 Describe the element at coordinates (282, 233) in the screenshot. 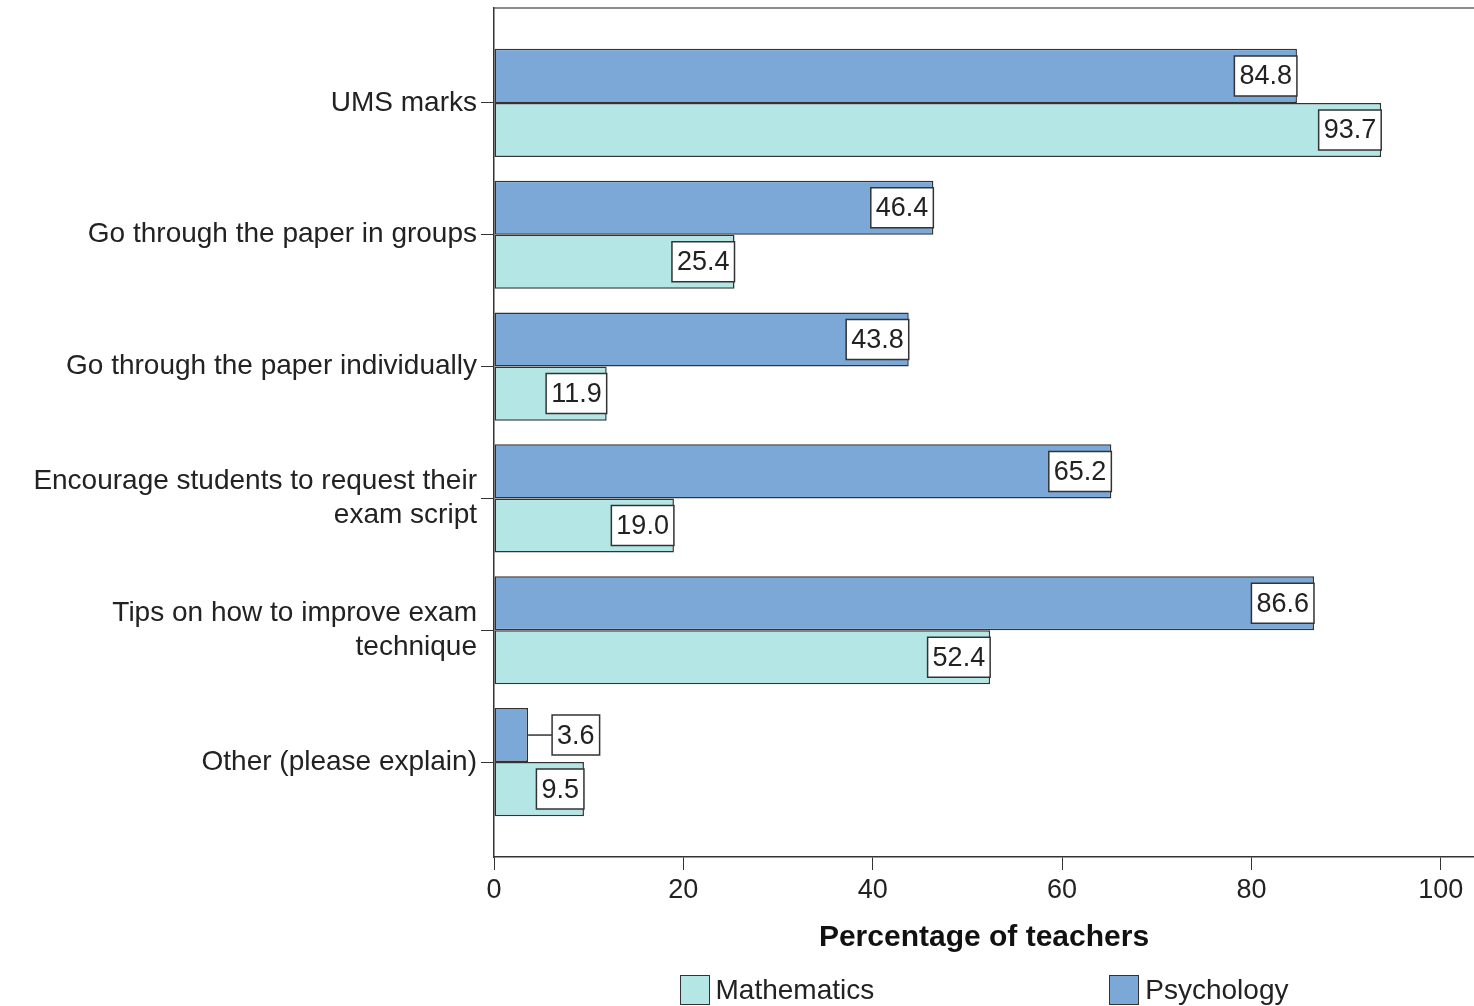

I see `y-tick-label: Go through the paper in groups` at that location.